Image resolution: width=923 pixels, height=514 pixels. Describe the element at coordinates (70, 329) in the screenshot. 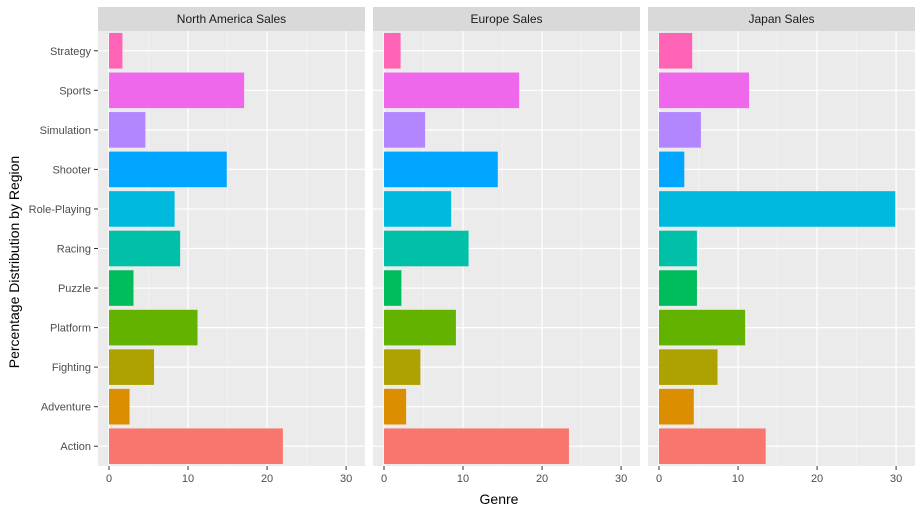

I see `y-tick-label: Platform` at that location.